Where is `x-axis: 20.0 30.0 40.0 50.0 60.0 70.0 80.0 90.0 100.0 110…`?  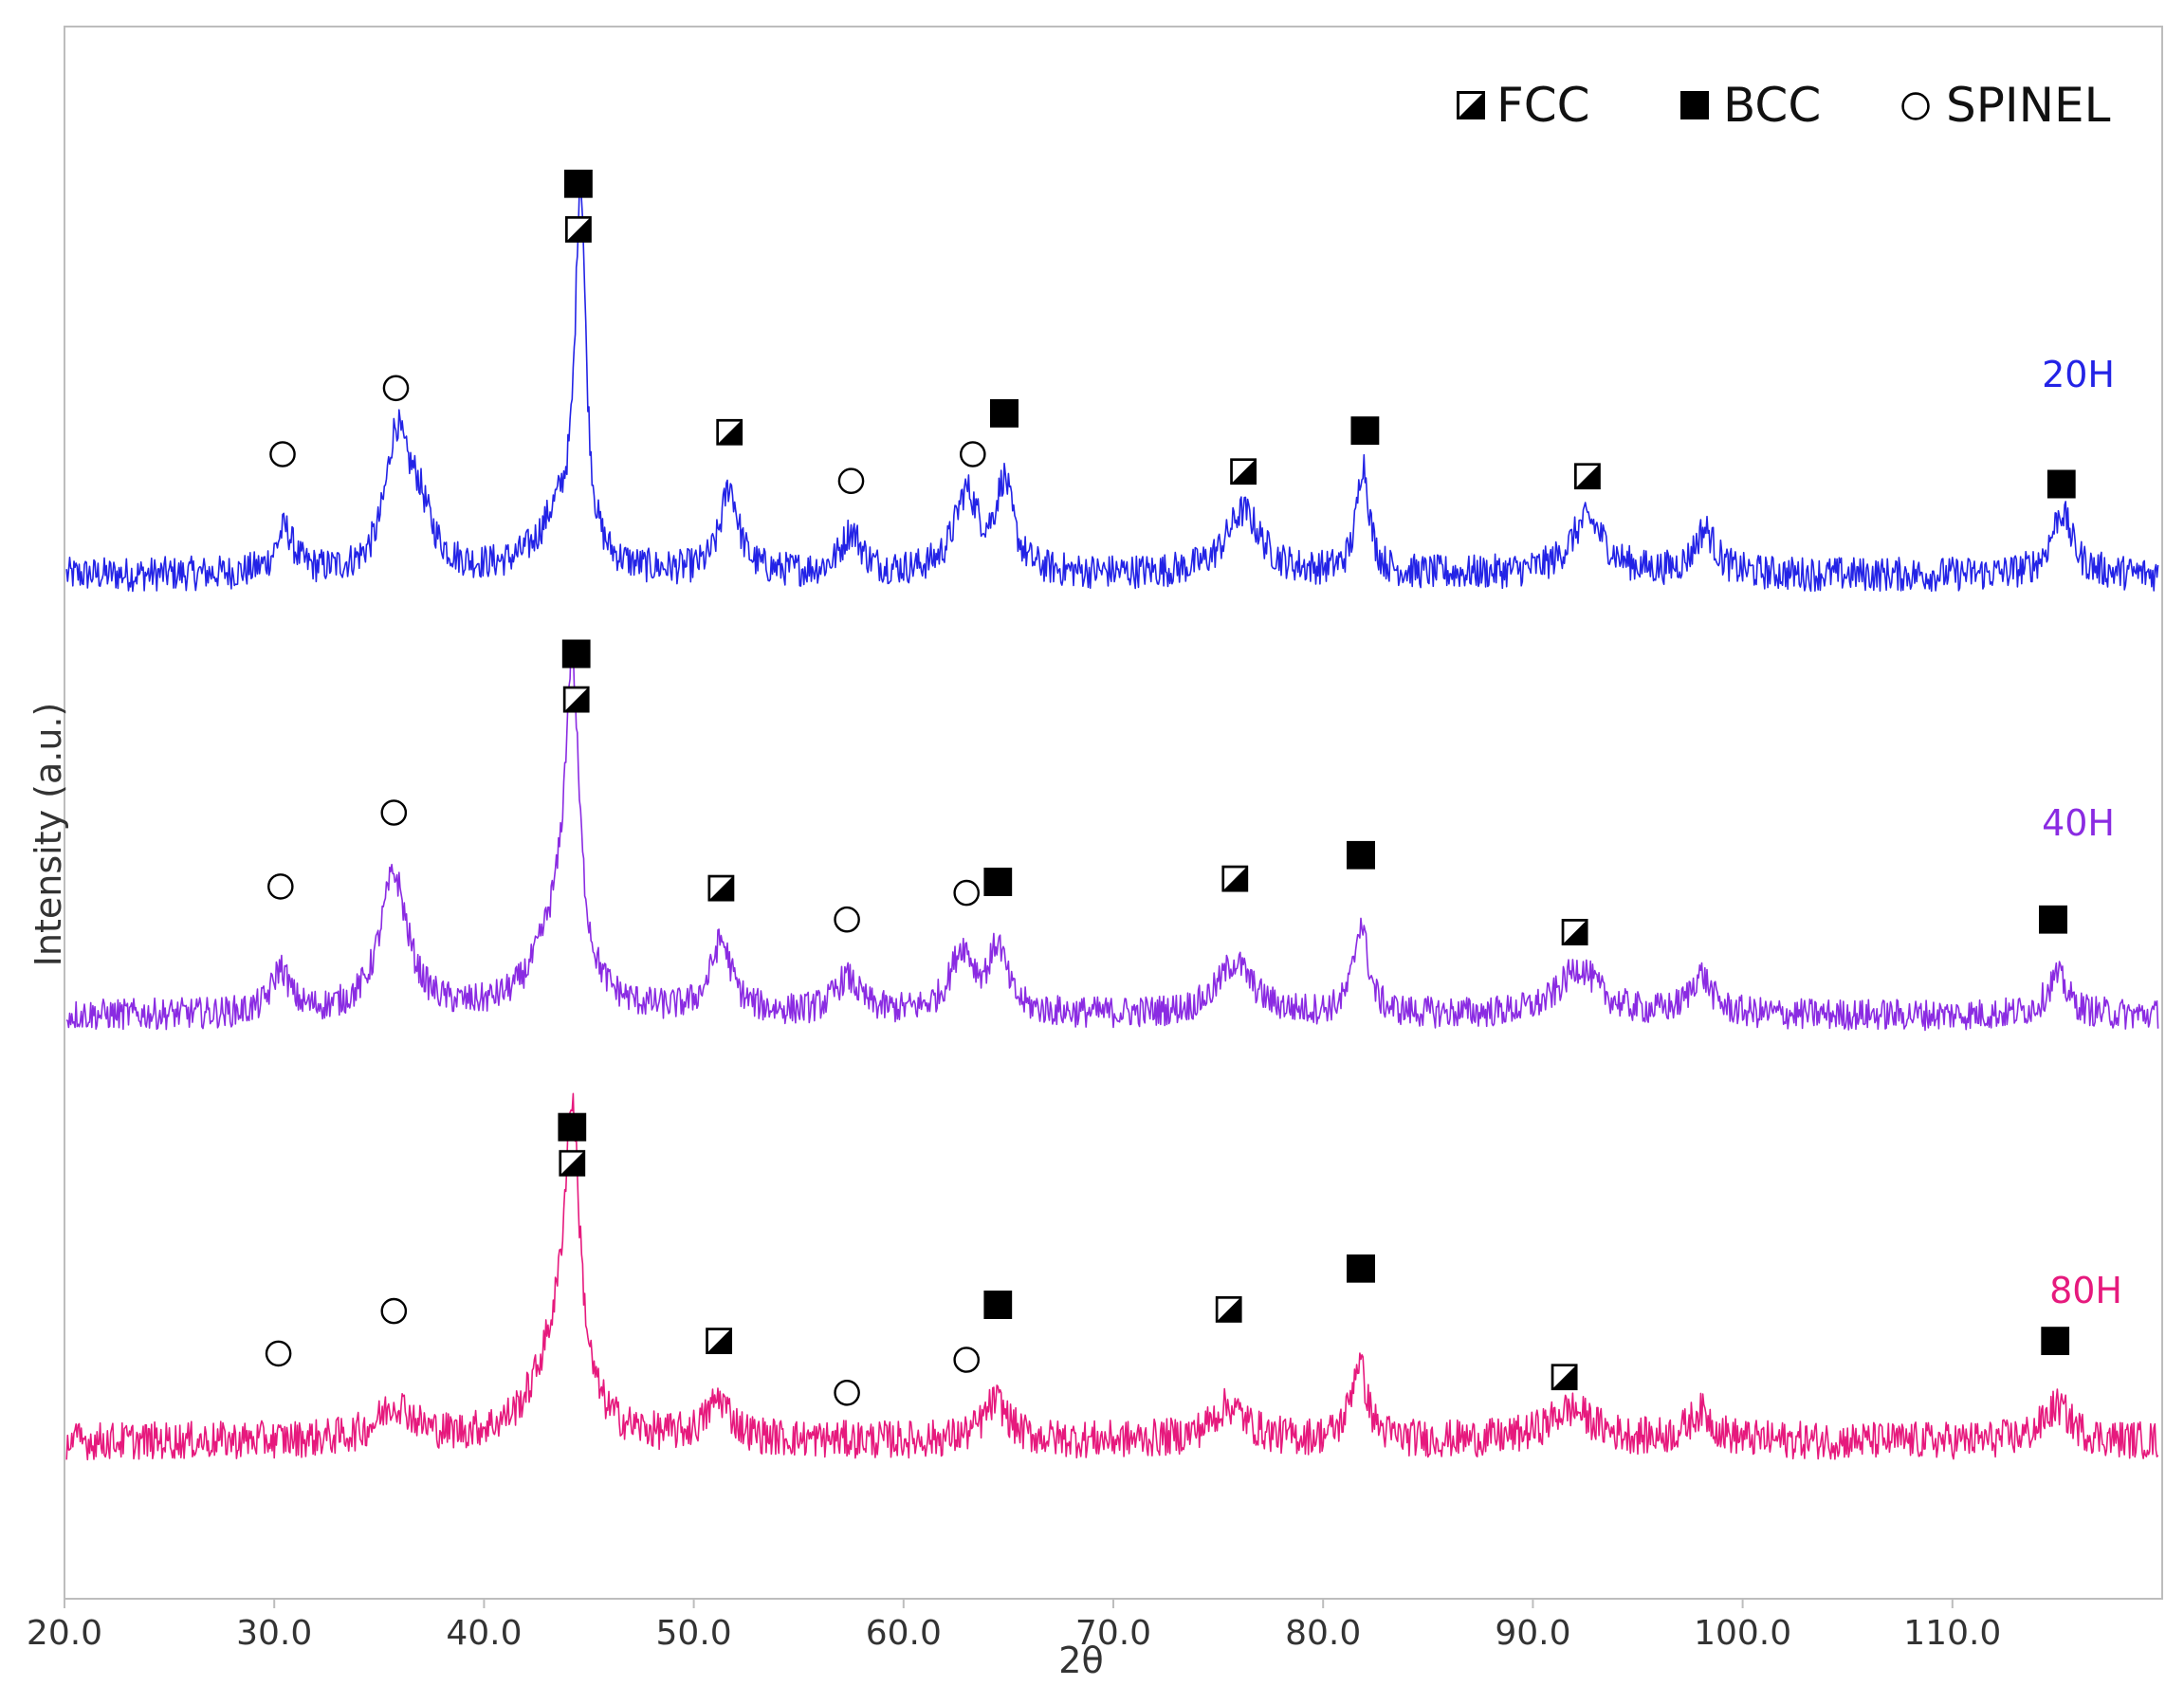 x-axis: 20.0 30.0 40.0 50.0 60.0 70.0 80.0 90.0 100.0 110… is located at coordinates (1014, 1626).